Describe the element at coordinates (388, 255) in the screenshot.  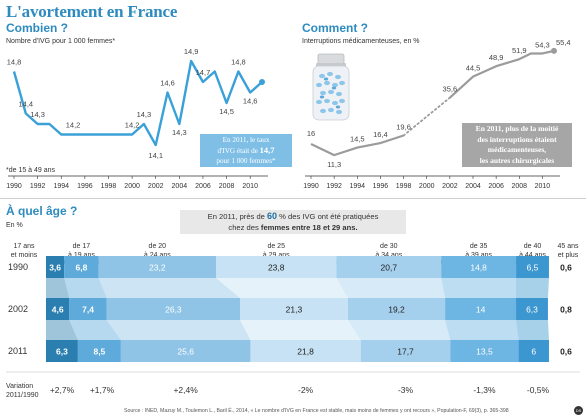
I see `age-category-label-line2: à 34 ans` at that location.